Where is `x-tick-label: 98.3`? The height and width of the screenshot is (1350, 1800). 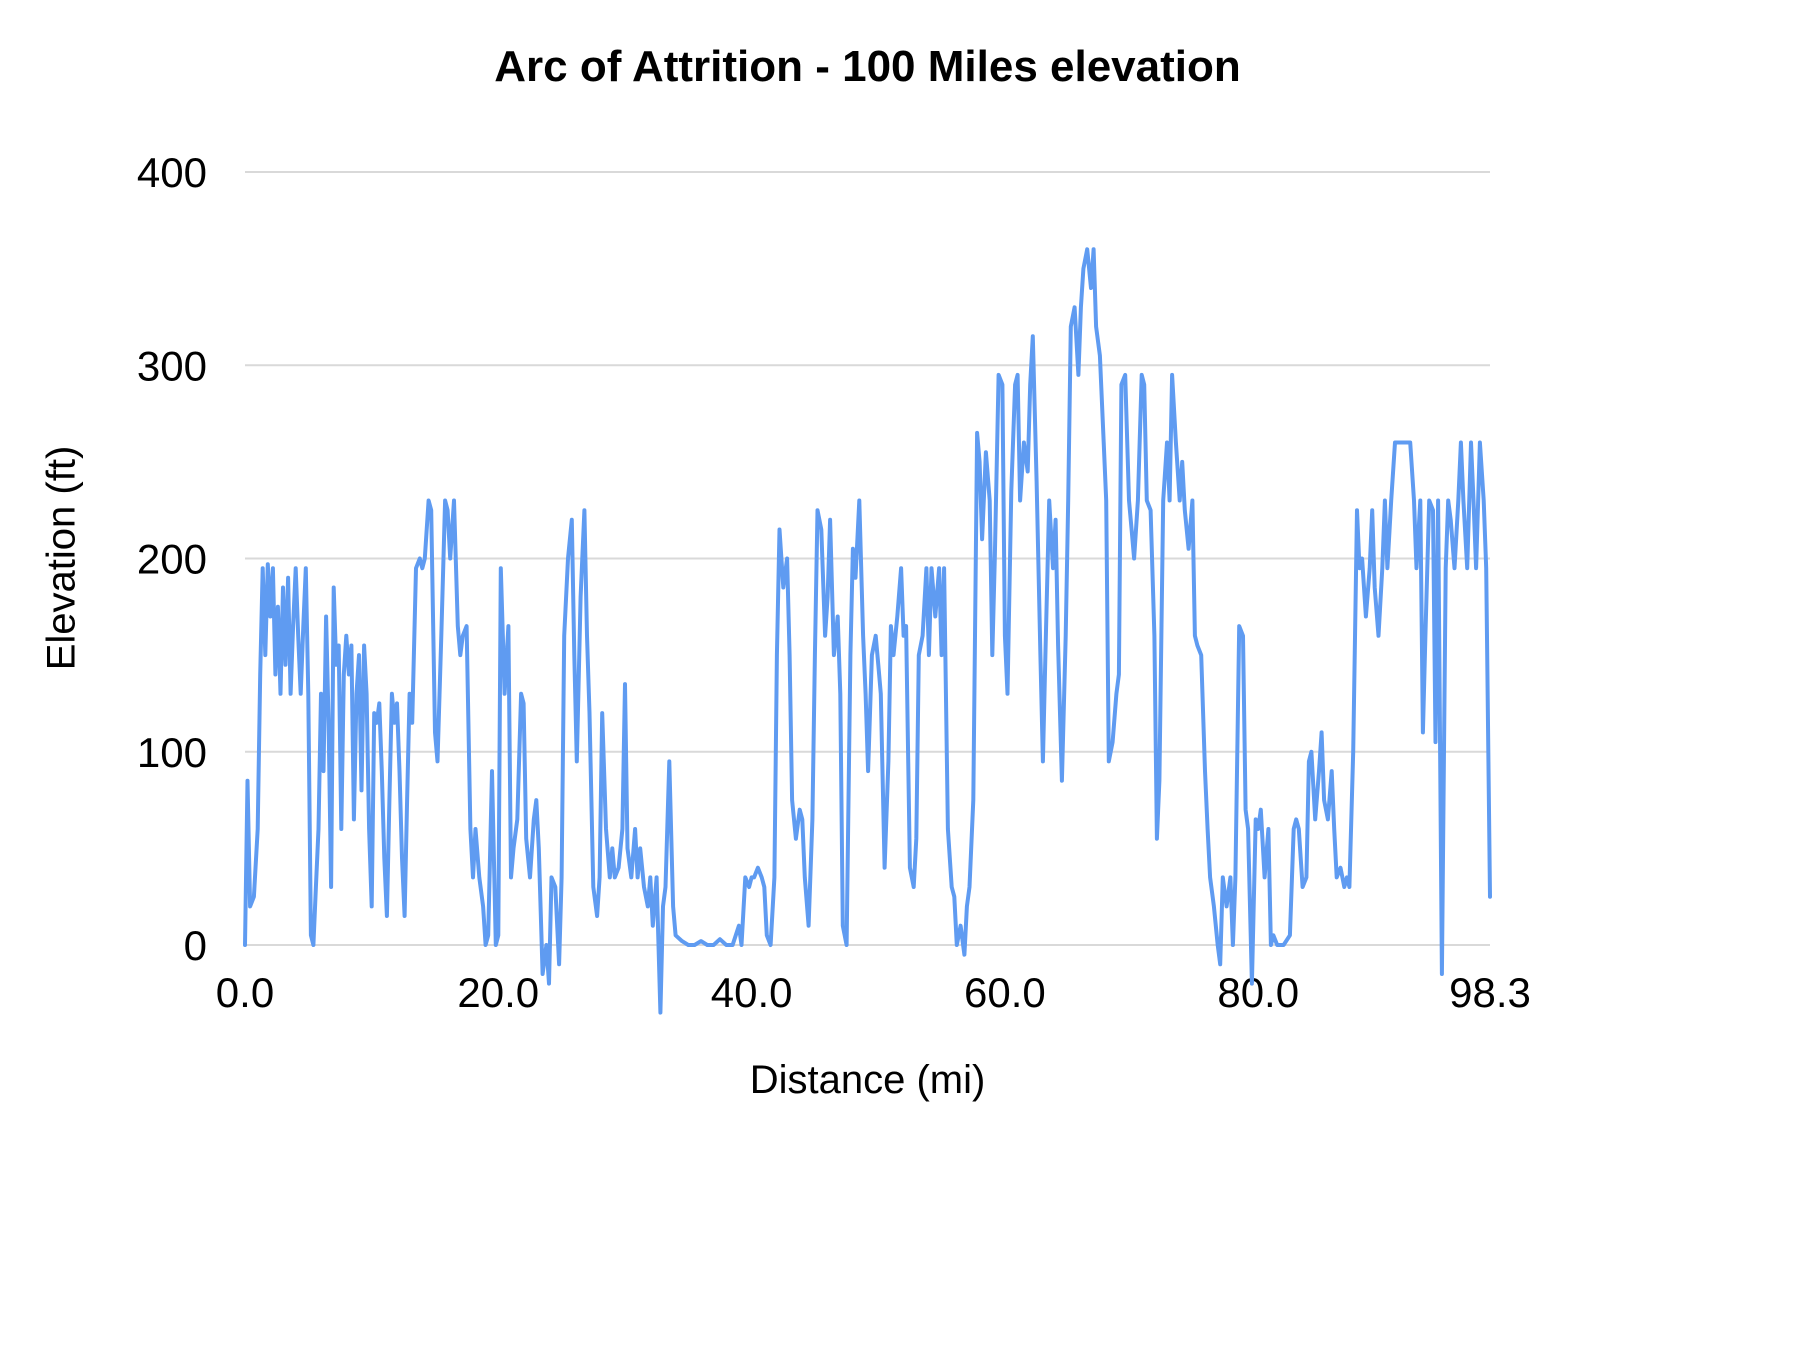
x-tick-label: 98.3 is located at coordinates (1490, 992).